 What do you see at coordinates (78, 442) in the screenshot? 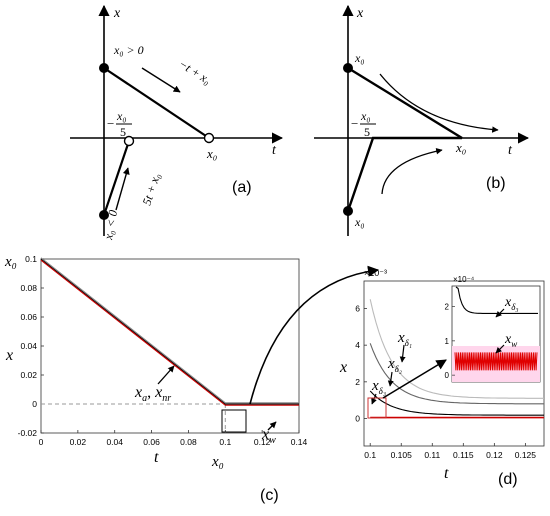
I see `panel-c-xtick-label: 0.02` at bounding box center [78, 442].